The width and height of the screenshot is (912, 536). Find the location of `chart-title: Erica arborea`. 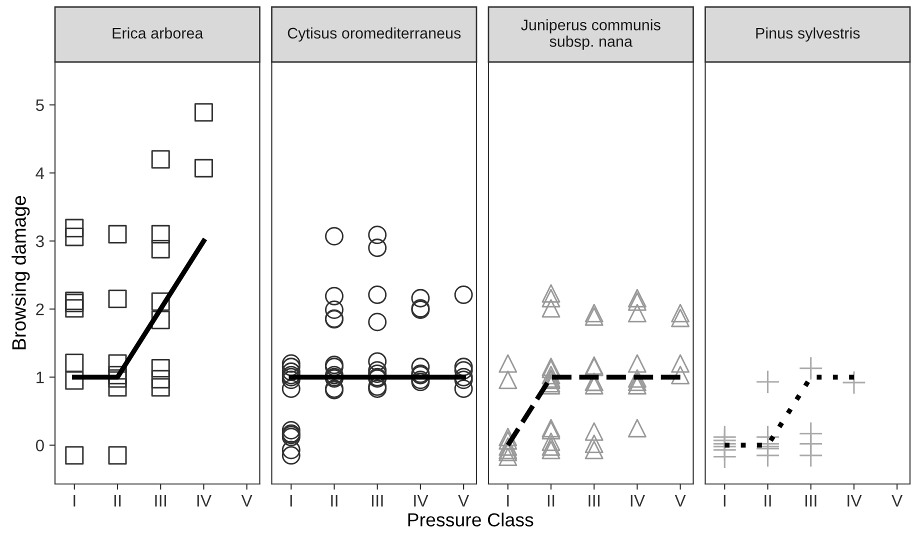

chart-title: Erica arborea is located at coordinates (158, 33).